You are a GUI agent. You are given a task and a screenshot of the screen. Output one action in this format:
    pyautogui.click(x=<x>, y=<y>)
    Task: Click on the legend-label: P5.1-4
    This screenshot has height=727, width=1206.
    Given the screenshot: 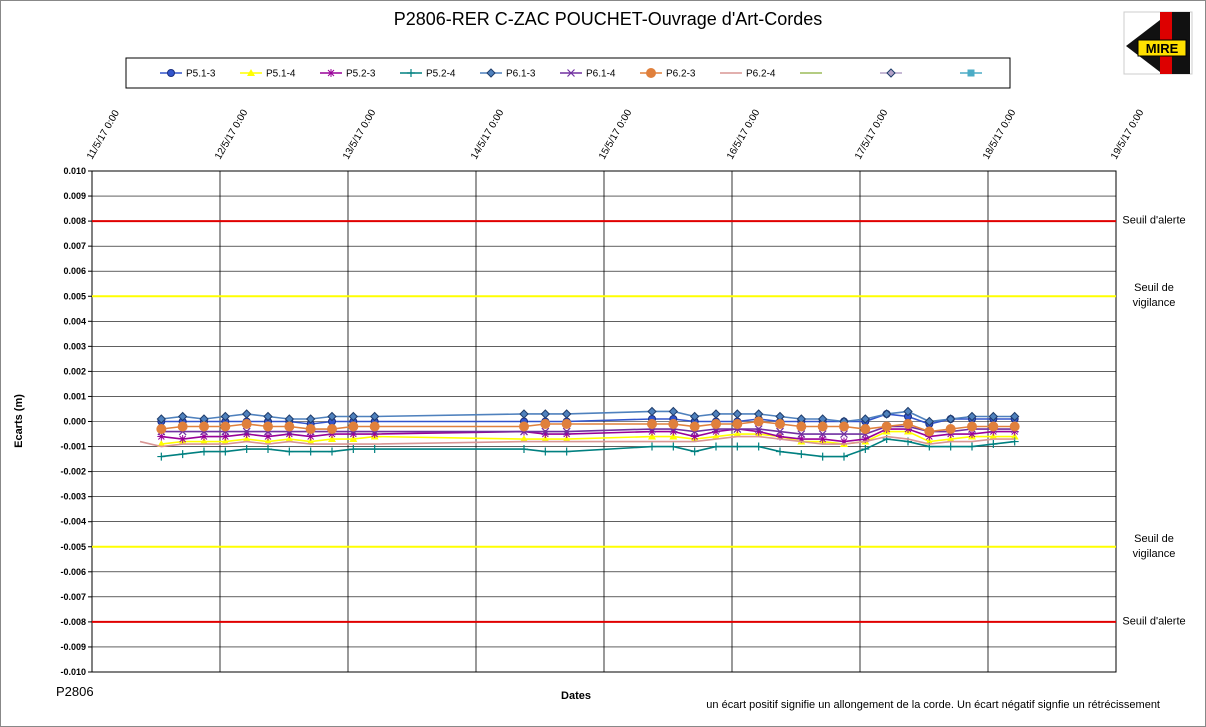 What is the action you would take?
    pyautogui.click(x=281, y=74)
    